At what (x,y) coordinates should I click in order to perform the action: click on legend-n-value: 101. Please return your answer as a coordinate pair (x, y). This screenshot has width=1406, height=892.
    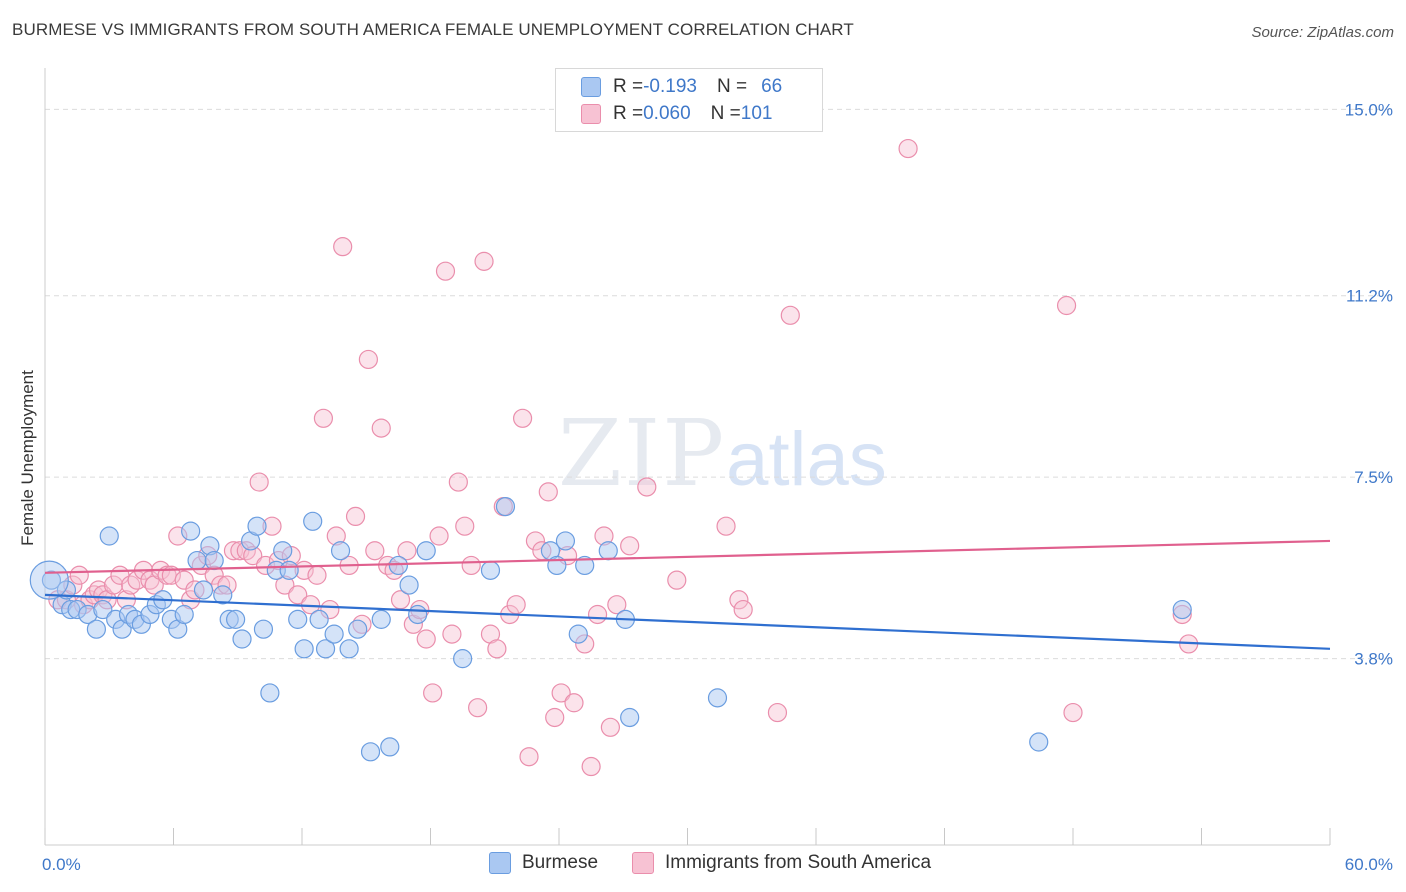
    Looking at the image, I should click on (756, 113).